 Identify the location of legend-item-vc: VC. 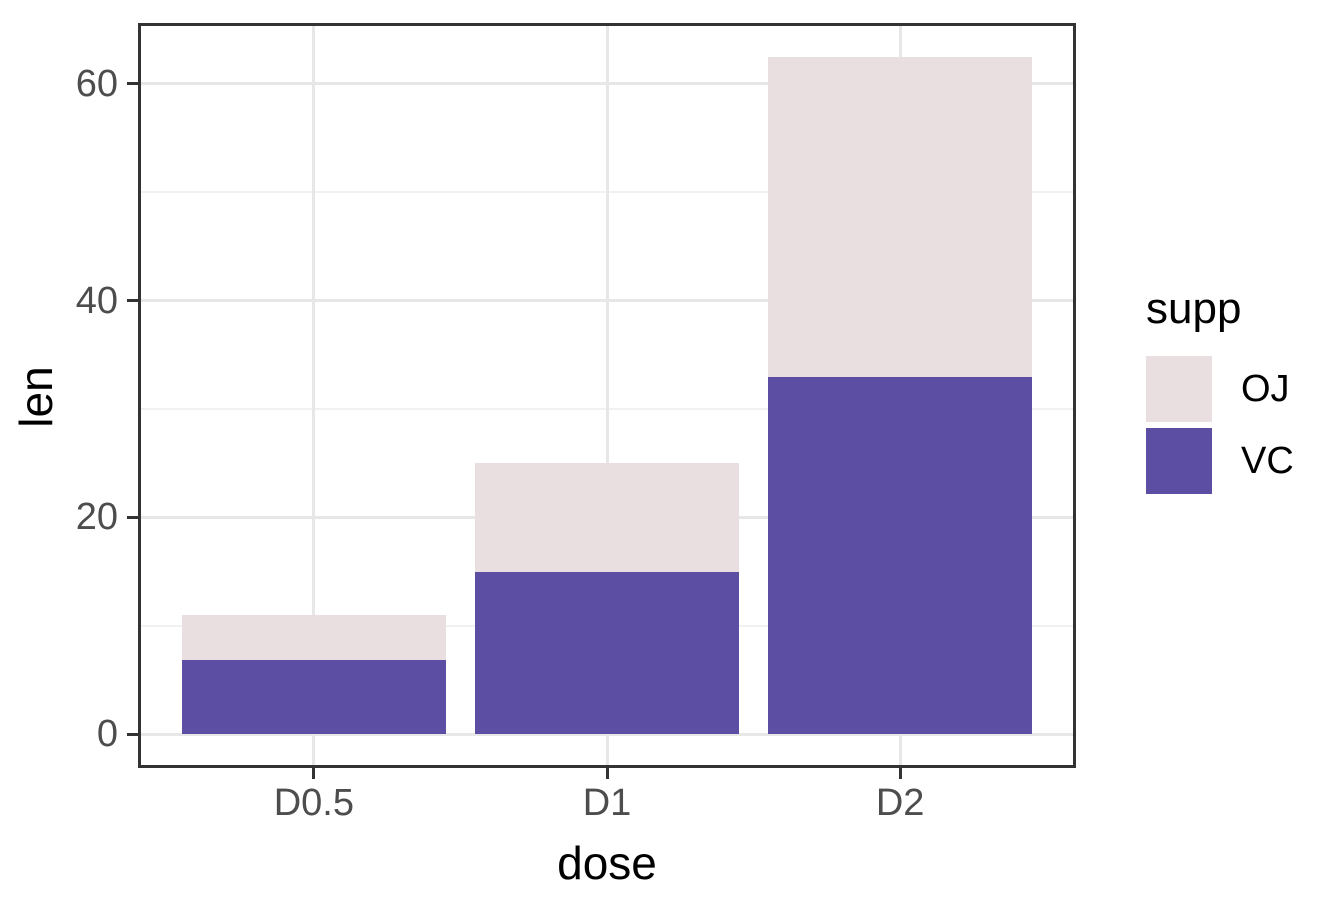
(1220, 461).